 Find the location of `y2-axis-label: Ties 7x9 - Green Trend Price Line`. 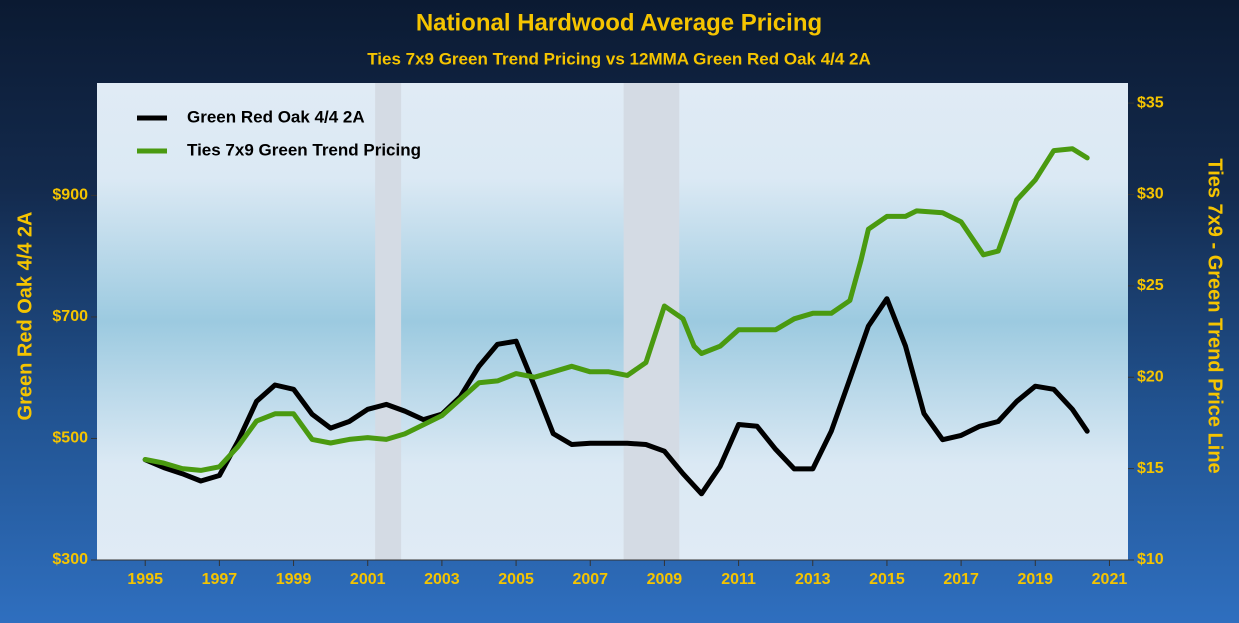

y2-axis-label: Ties 7x9 - Green Trend Price Line is located at coordinates (1215, 315).